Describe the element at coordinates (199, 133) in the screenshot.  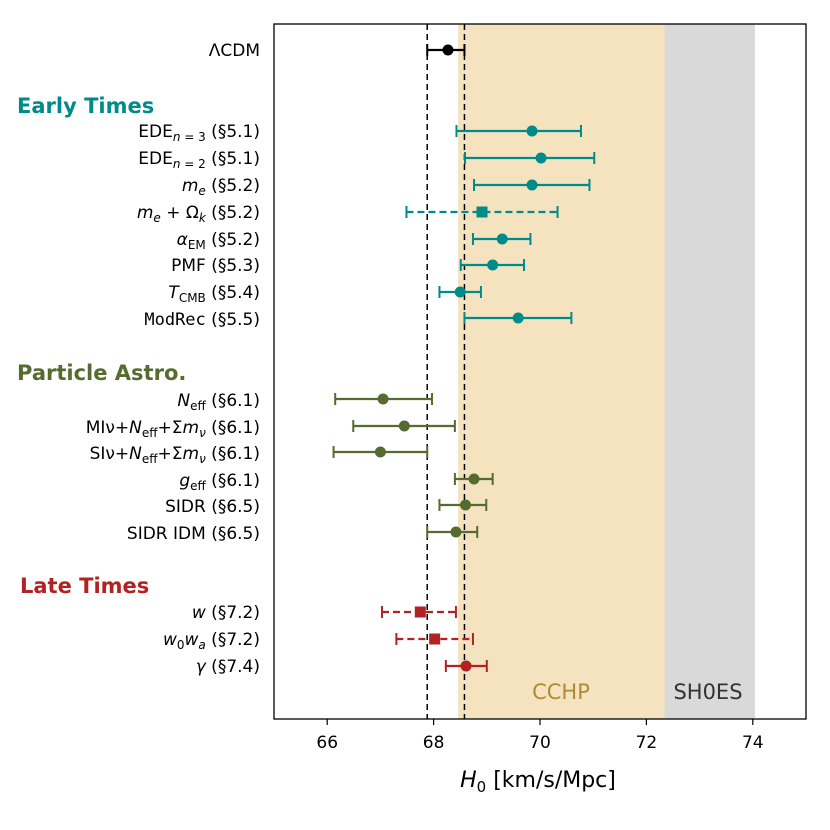
I see `label-ede-n3: EDEn = 3 (§5.1)` at that location.